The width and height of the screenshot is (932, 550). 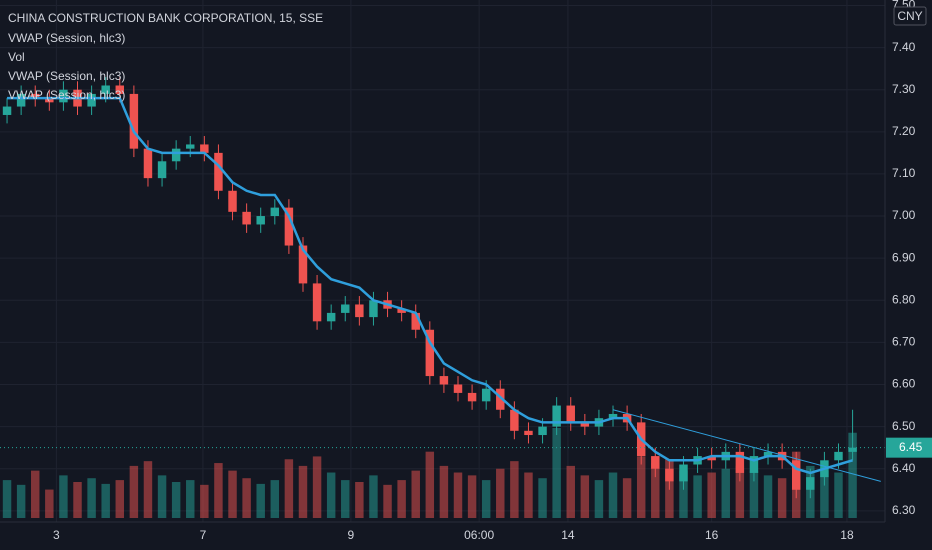 I want to click on y-tick-label: 6.70, so click(x=904, y=342).